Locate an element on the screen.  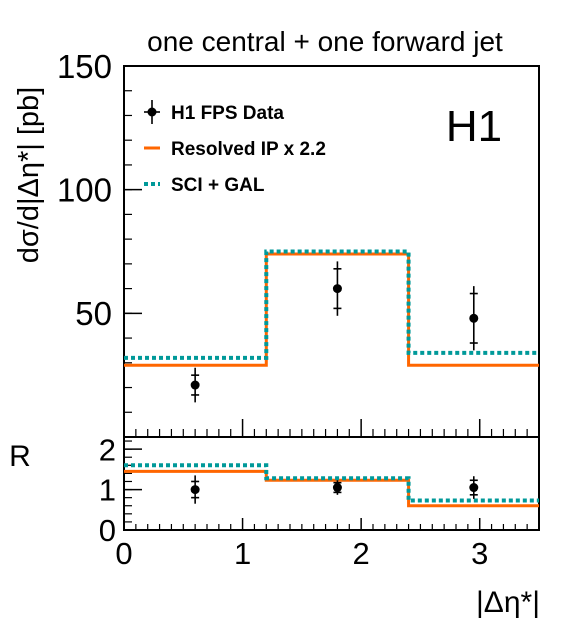
ratio-y-tick-label: 2 is located at coordinates (107, 449).